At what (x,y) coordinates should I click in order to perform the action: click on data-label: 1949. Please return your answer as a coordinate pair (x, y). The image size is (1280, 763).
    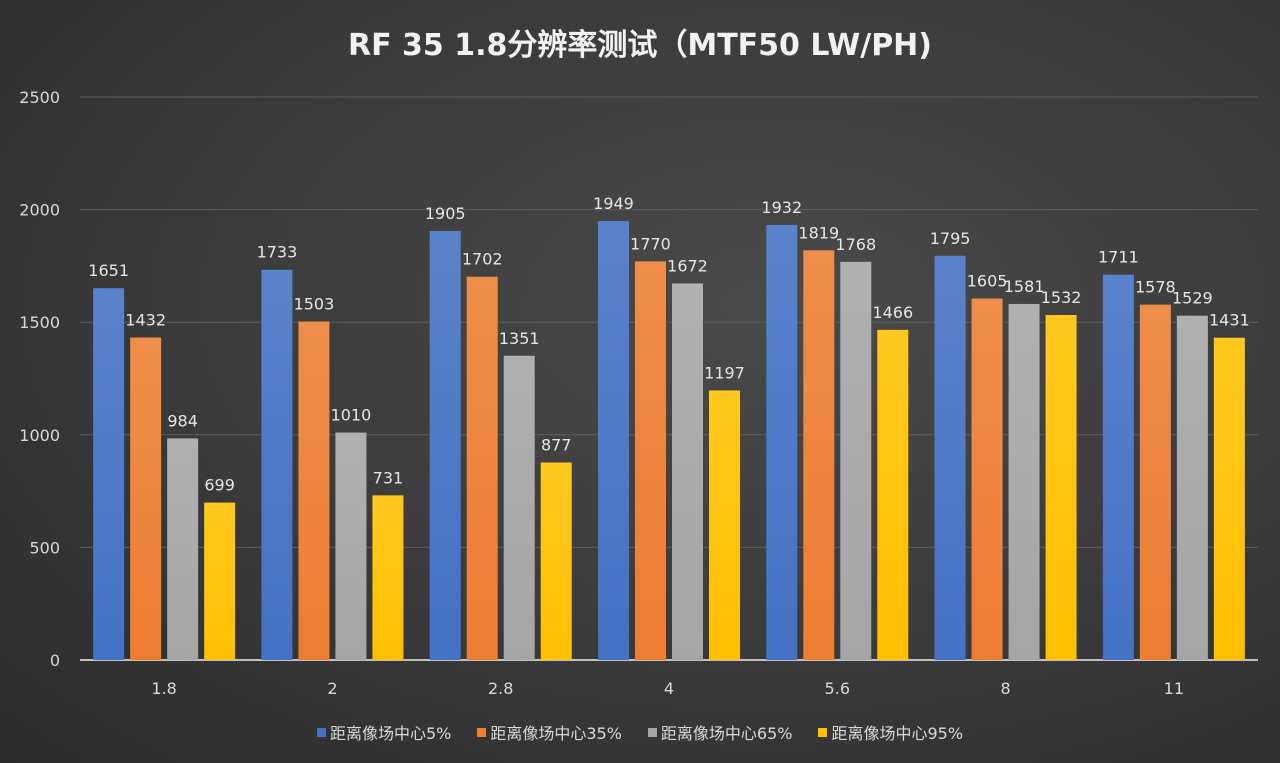
    Looking at the image, I should click on (613, 203).